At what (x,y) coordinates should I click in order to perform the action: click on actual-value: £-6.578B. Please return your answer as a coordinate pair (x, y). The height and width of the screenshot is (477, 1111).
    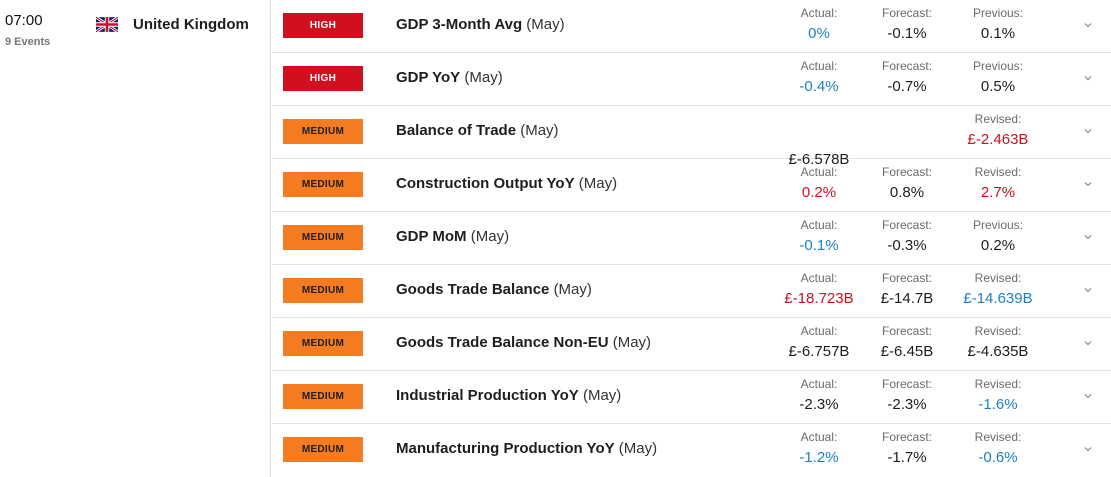
    Looking at the image, I should click on (819, 159).